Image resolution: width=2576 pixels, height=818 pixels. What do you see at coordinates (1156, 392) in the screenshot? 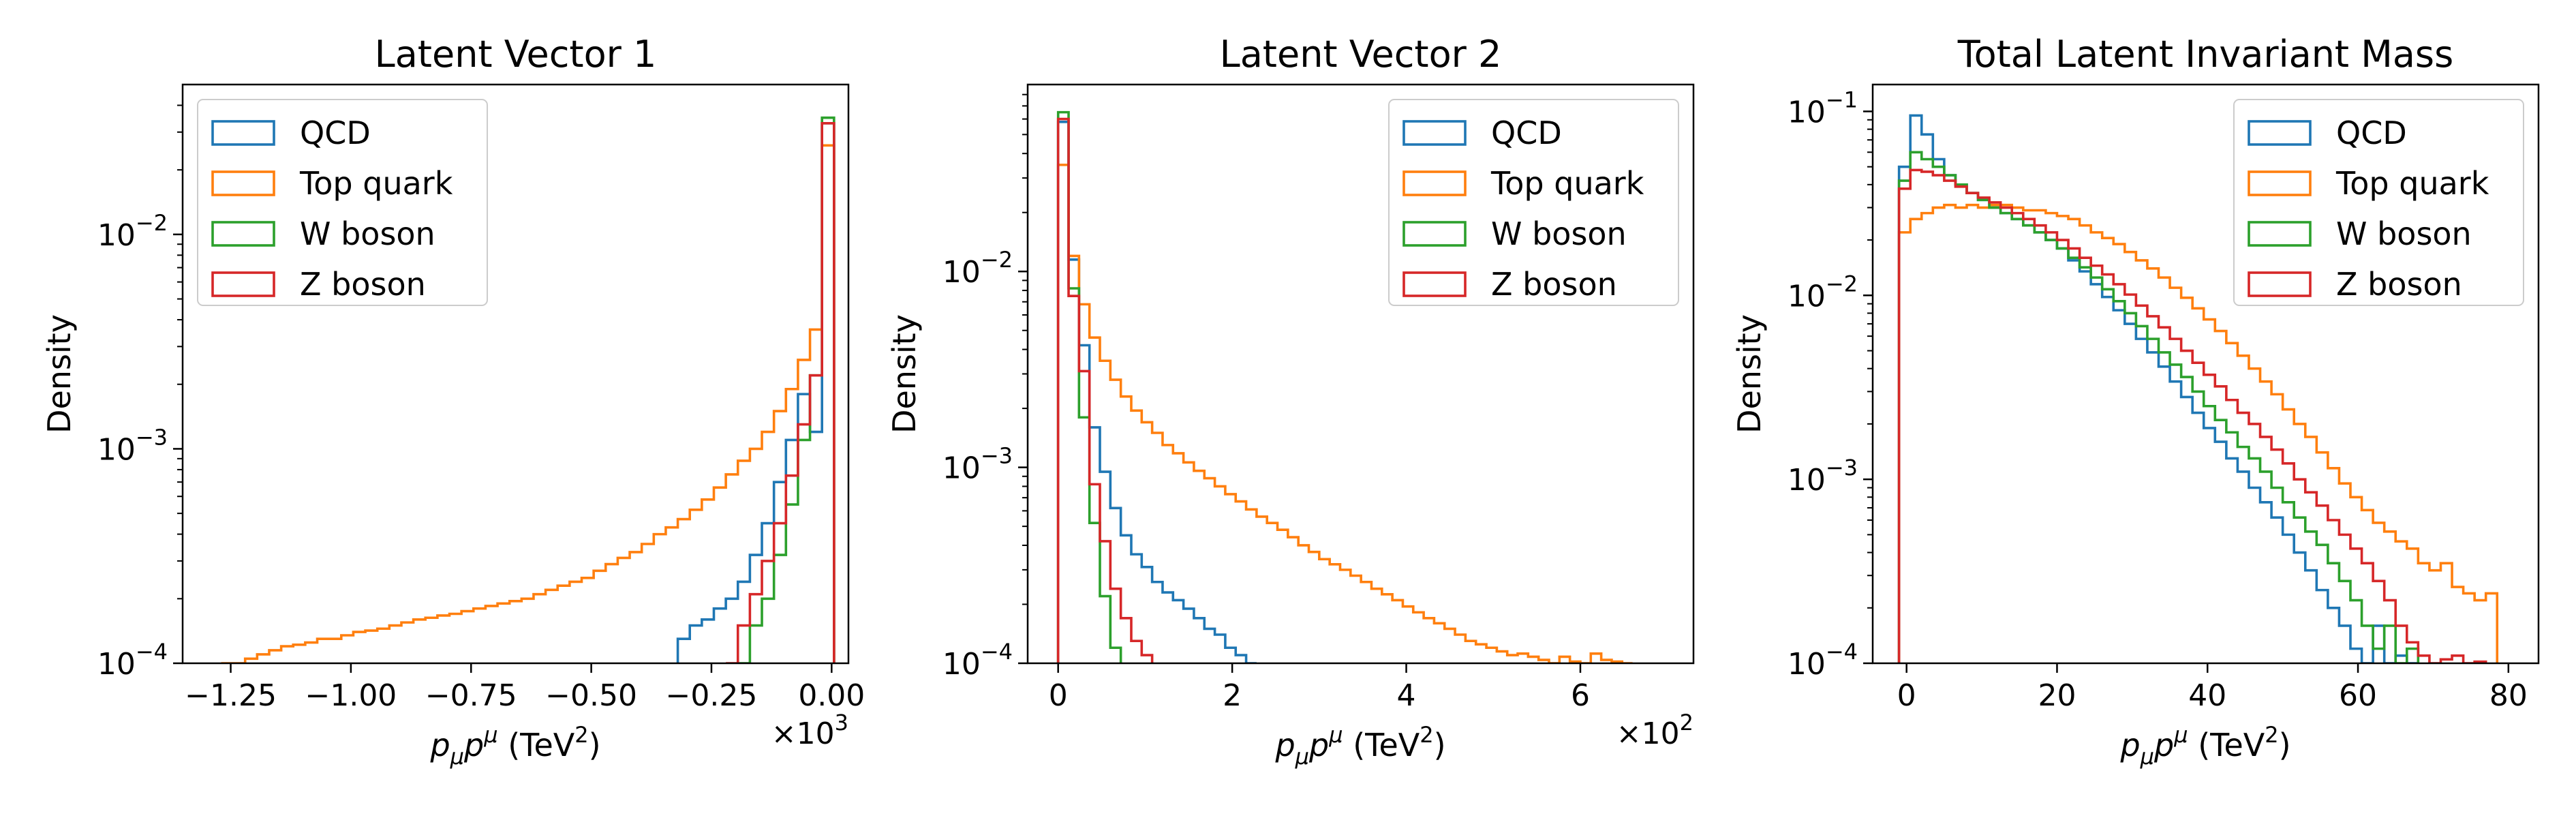
I see `series-qcd` at bounding box center [1156, 392].